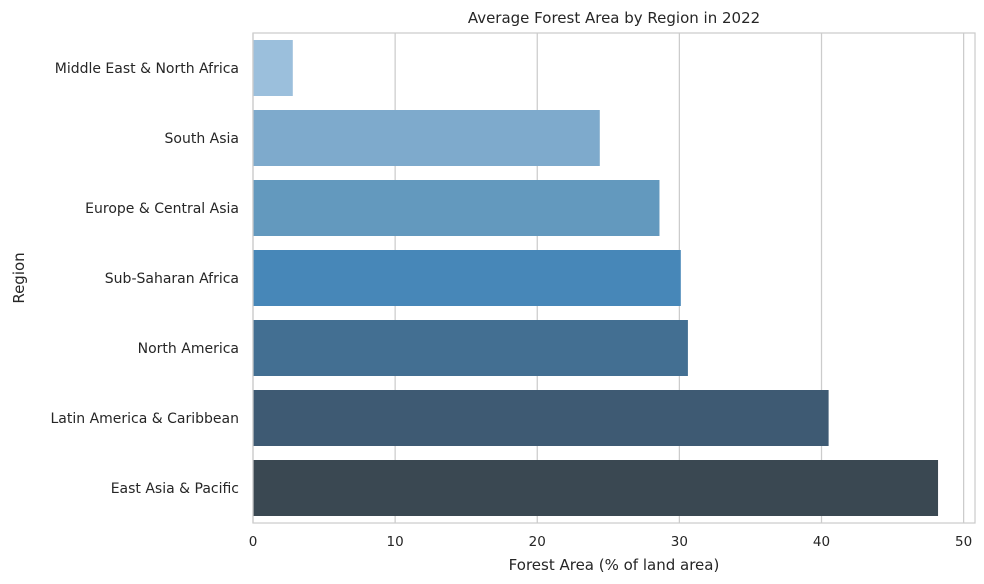 Image resolution: width=984 pixels, height=584 pixels. I want to click on x-axis-label: Forest Area (% of land area), so click(614, 565).